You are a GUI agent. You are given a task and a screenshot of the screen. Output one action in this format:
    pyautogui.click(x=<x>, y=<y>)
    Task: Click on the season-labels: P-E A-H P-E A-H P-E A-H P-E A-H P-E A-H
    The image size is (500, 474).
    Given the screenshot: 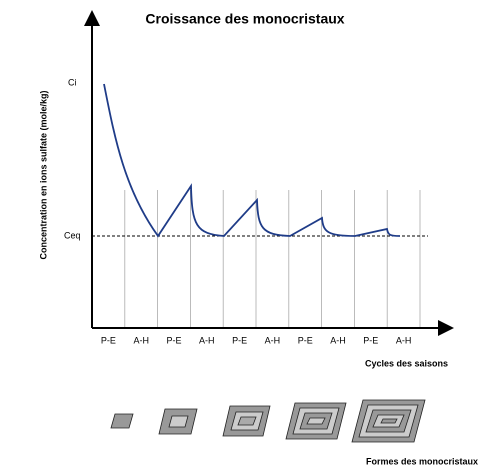 What is the action you would take?
    pyautogui.click(x=256, y=340)
    